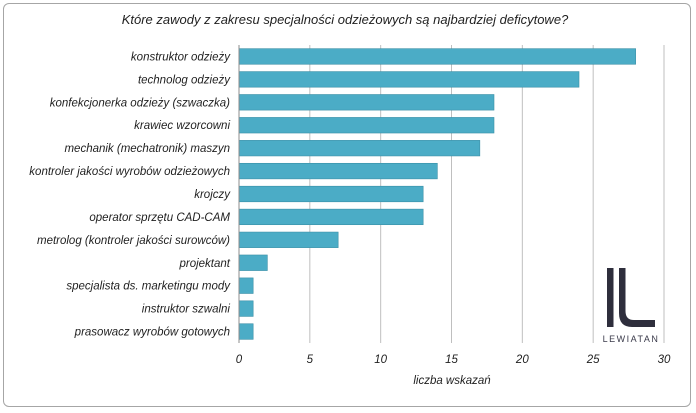  What do you see at coordinates (593, 360) in the screenshot?
I see `x-tick-label: 25` at bounding box center [593, 360].